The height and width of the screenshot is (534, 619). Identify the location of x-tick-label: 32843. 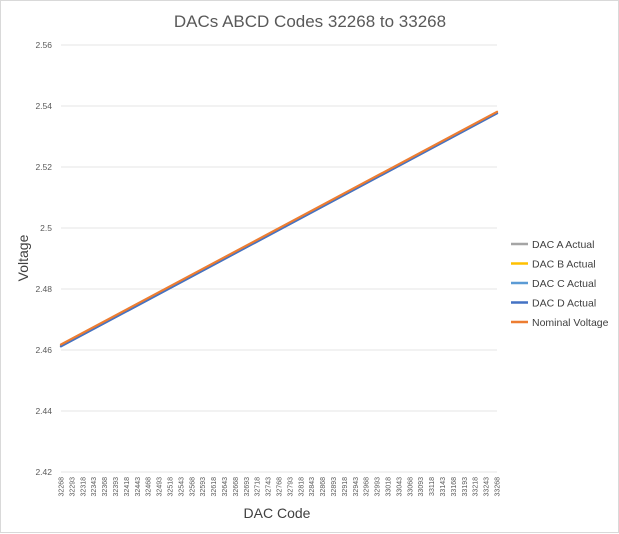
(312, 487).